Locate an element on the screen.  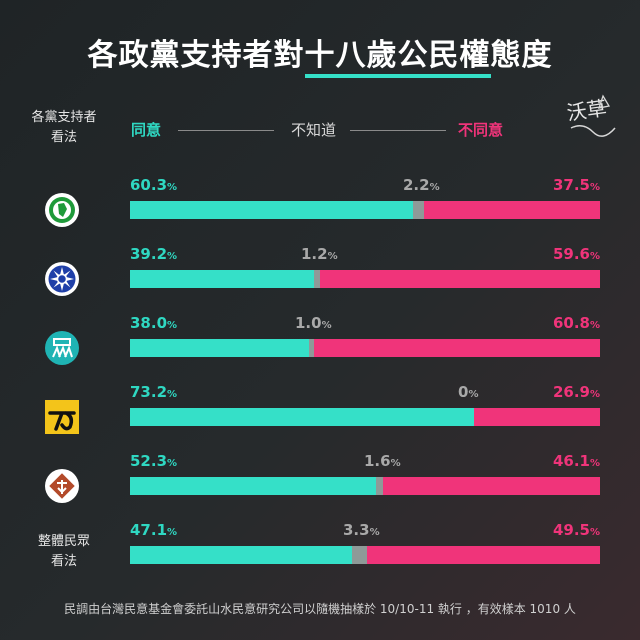
row-label-line: 看法 is located at coordinates (63, 561).